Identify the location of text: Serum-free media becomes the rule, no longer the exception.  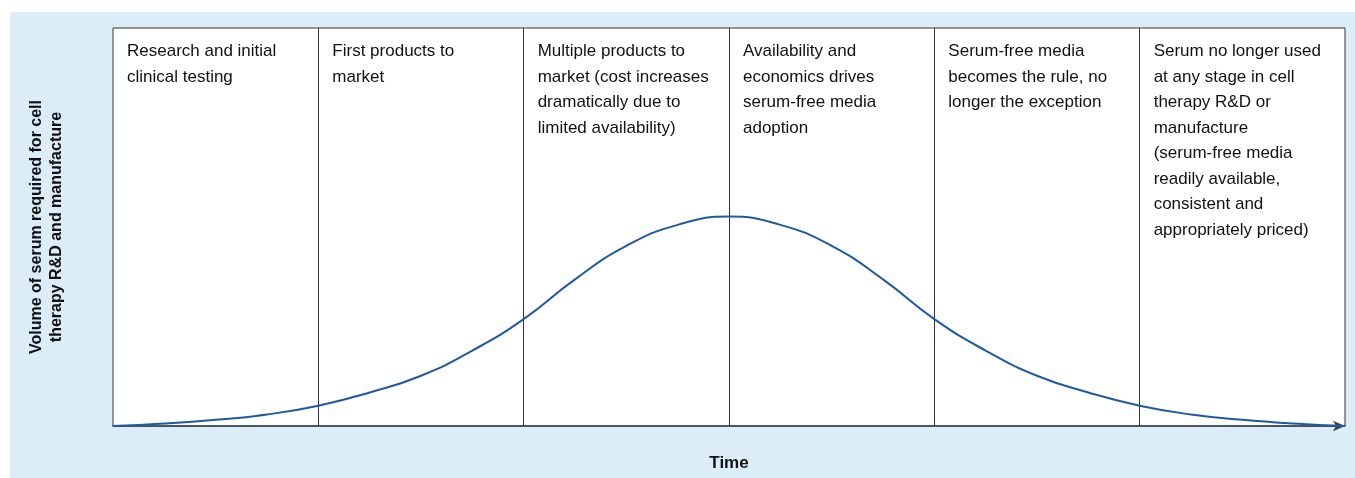
(1030, 76).